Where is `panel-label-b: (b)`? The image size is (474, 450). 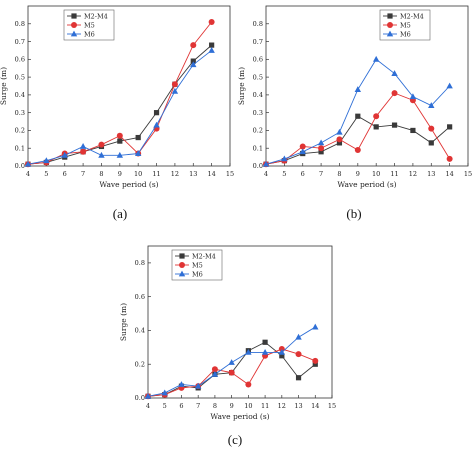 panel-label-b: (b) is located at coordinates (354, 213).